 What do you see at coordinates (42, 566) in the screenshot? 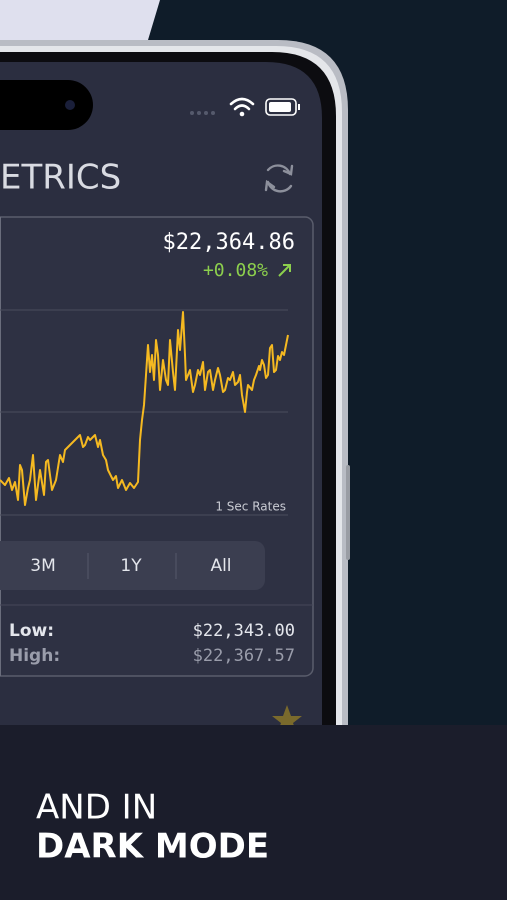
I see `range-button: 3M` at bounding box center [42, 566].